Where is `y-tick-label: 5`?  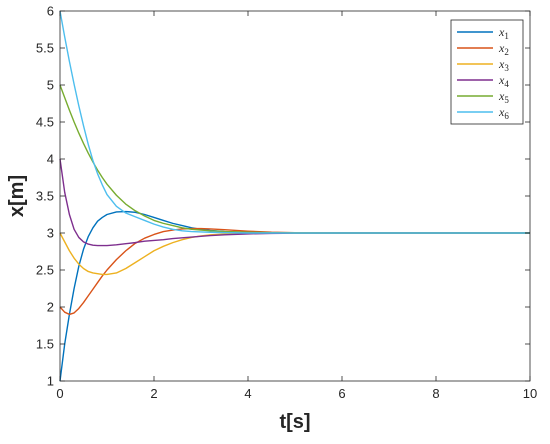
y-tick-label: 5 is located at coordinates (50, 85).